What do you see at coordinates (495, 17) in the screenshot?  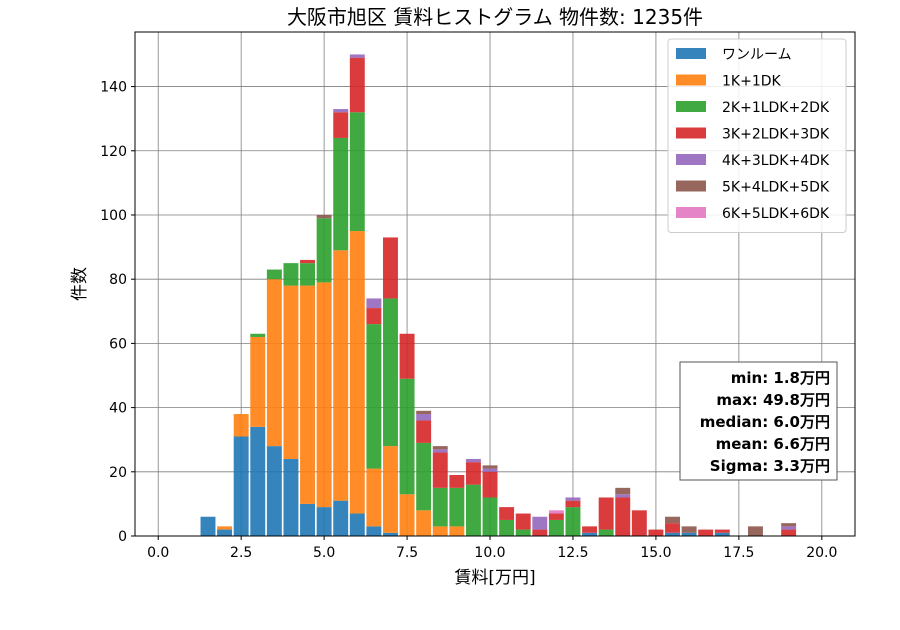 I see `chart-title: 大阪市旭区 賃料ヒストグラム 物件数: 1235件` at bounding box center [495, 17].